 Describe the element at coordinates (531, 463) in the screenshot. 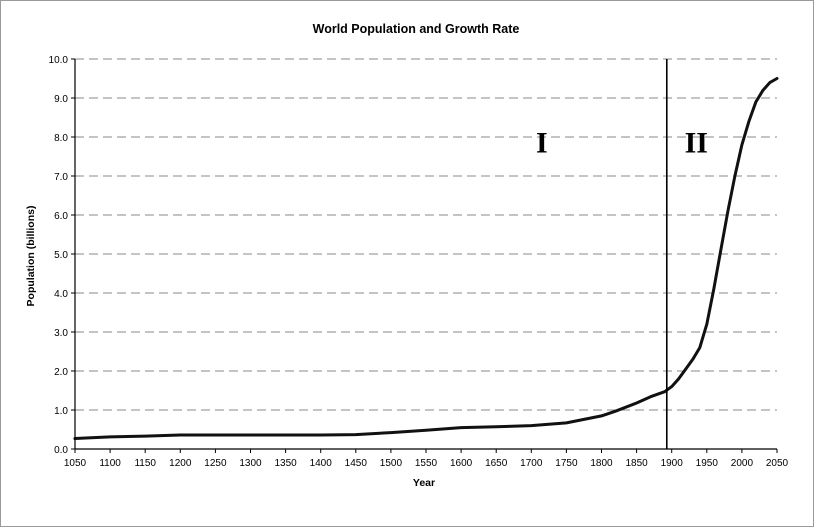

I see `x-tick-label: 1700` at that location.